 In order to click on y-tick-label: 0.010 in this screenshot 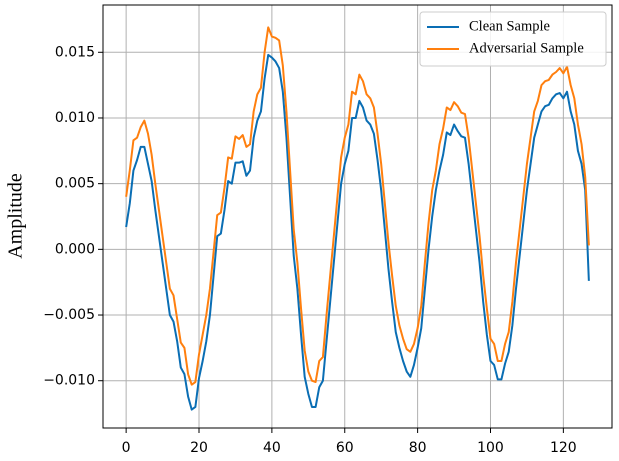, I will do `click(75, 118)`.